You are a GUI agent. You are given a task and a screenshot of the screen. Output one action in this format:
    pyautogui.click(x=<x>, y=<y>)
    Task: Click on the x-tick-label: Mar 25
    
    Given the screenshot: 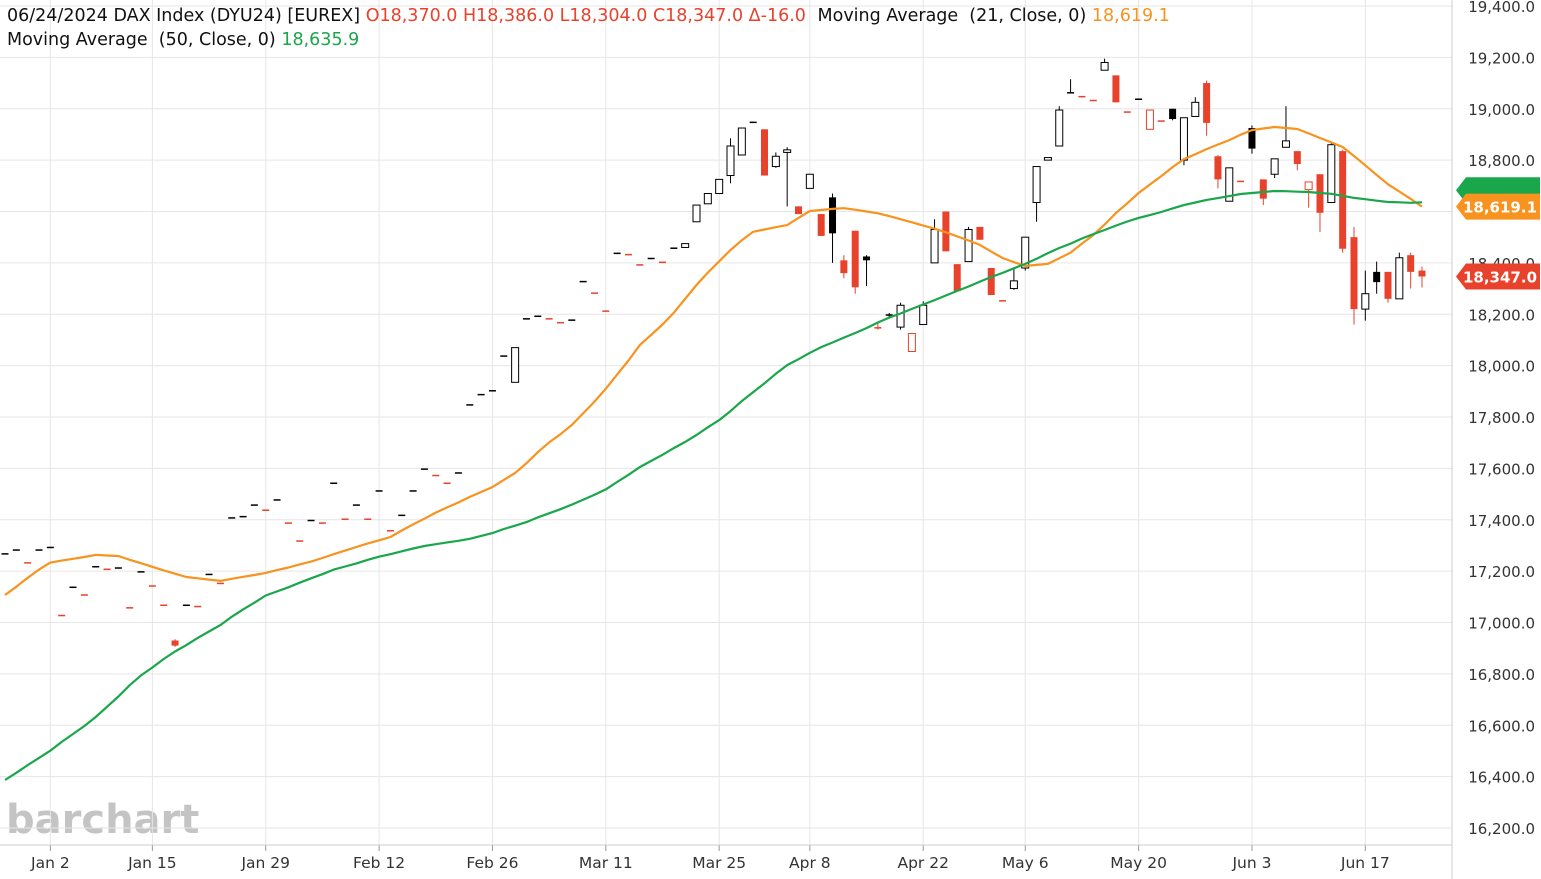 What is the action you would take?
    pyautogui.click(x=719, y=863)
    